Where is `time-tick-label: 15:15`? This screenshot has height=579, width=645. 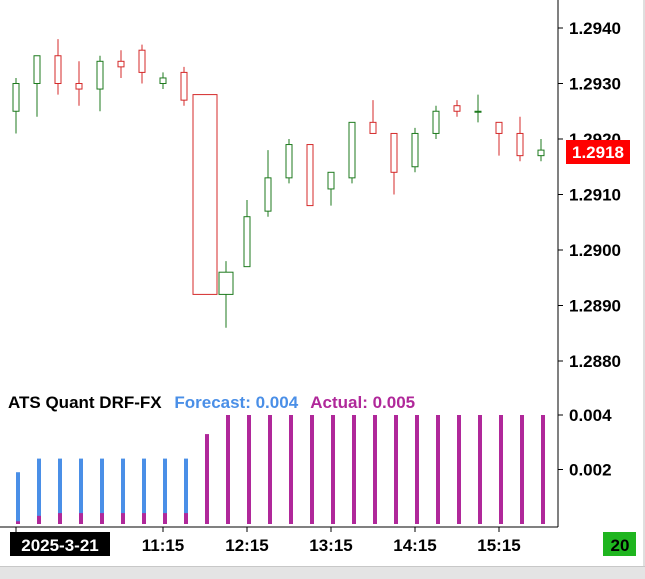 time-tick-label: 15:15 is located at coordinates (498, 545).